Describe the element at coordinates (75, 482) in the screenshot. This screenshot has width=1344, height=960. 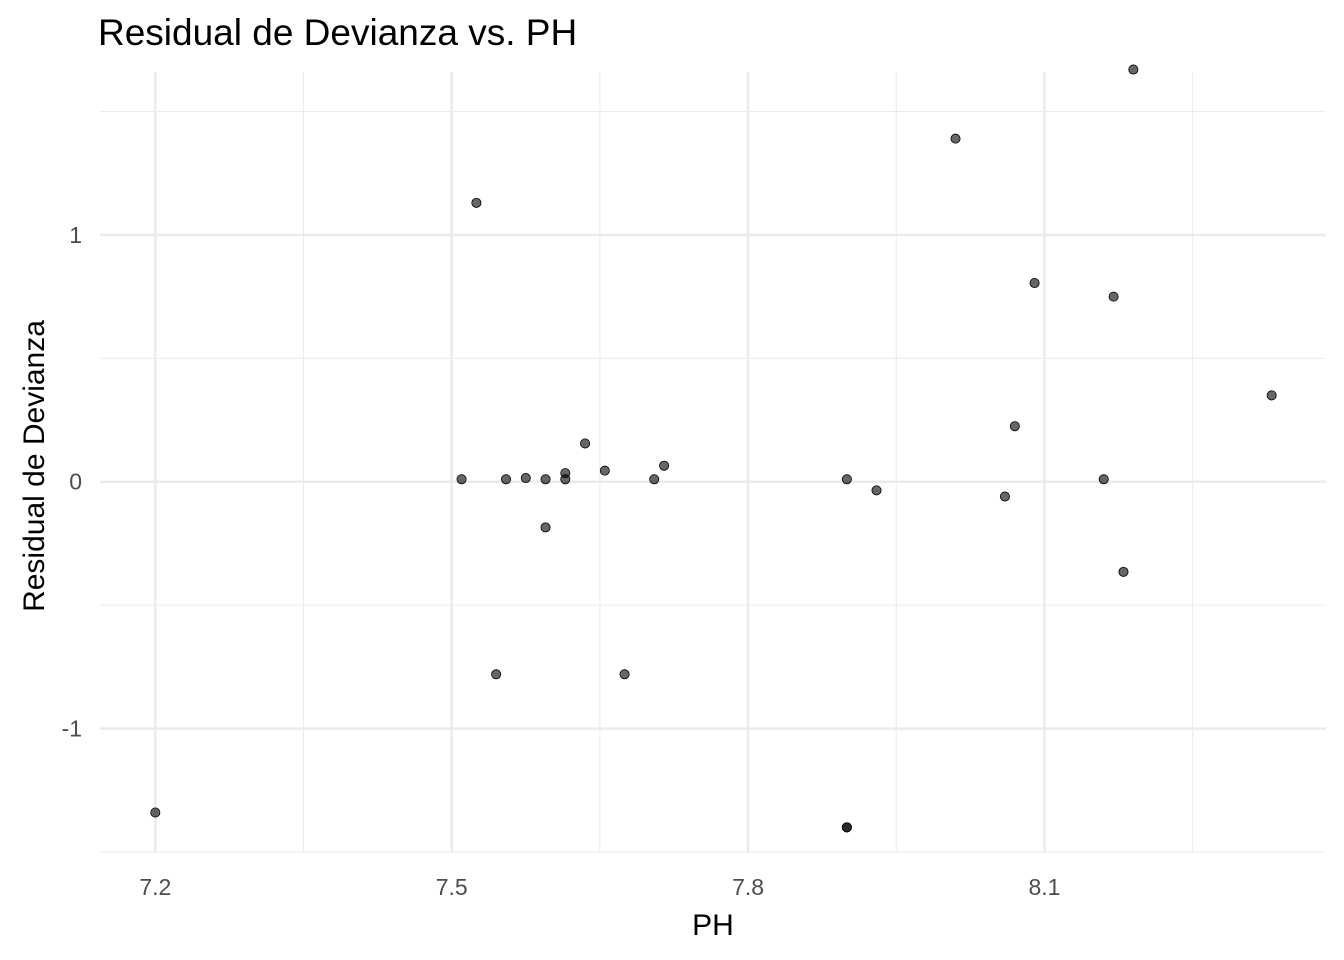
I see `y-tick-label: 0` at that location.